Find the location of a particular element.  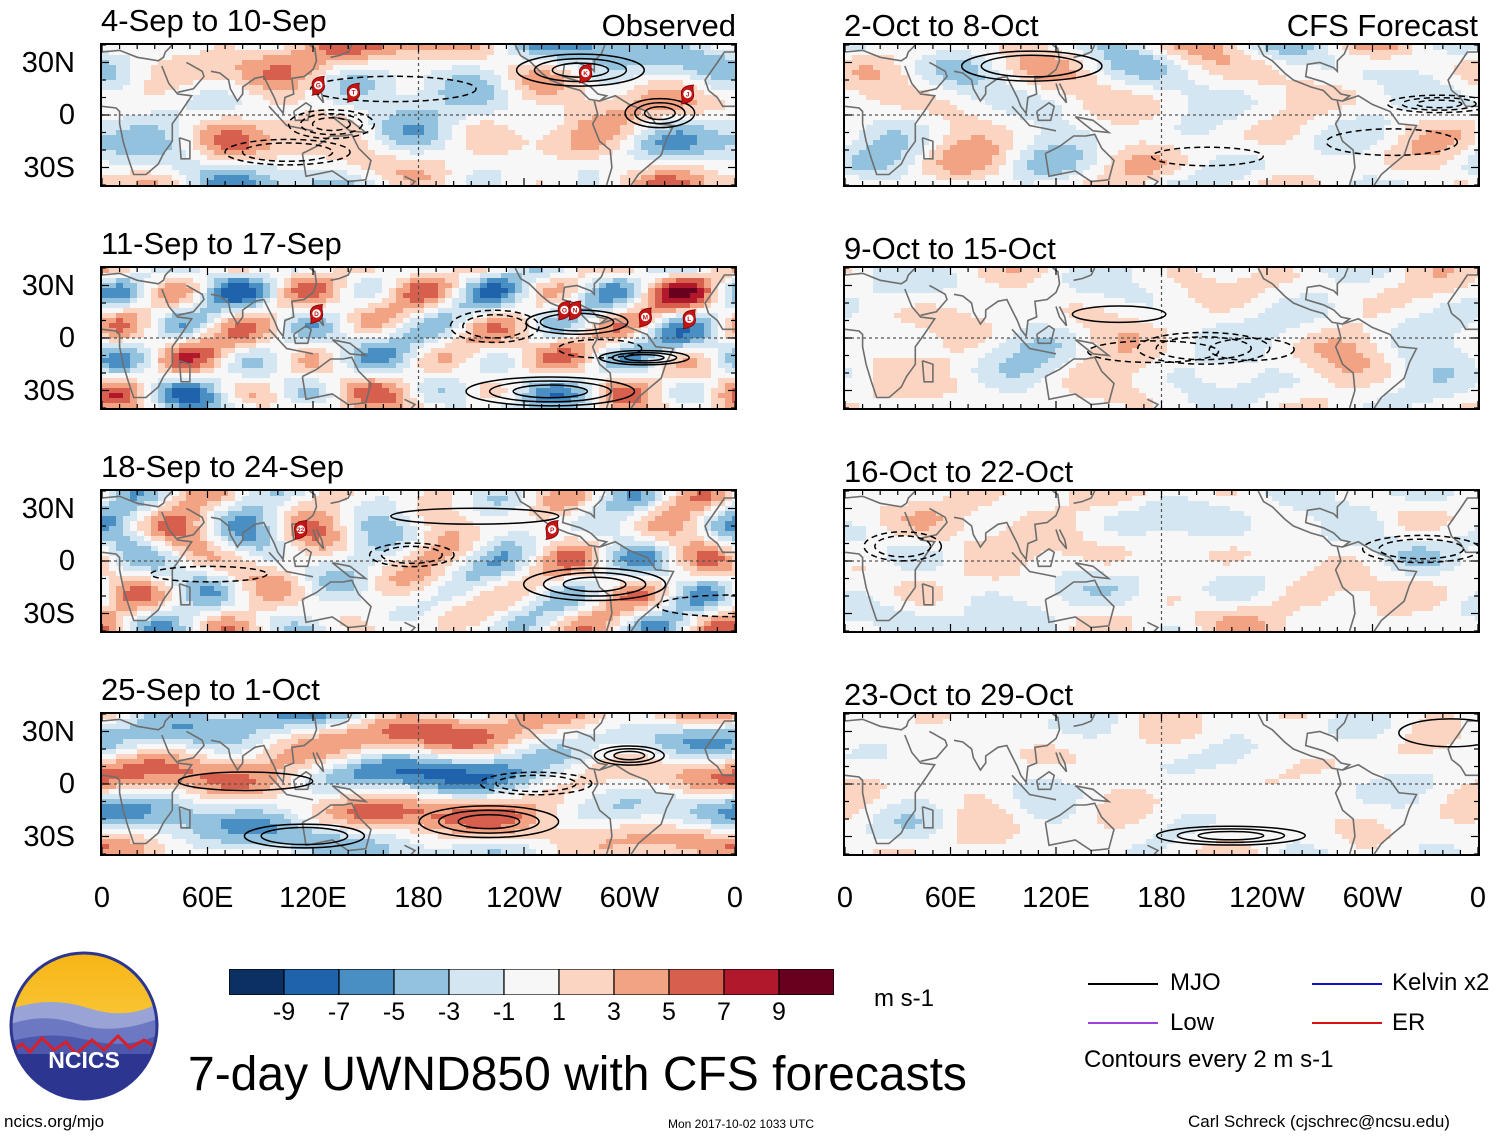

storm-label: T is located at coordinates (353, 93).